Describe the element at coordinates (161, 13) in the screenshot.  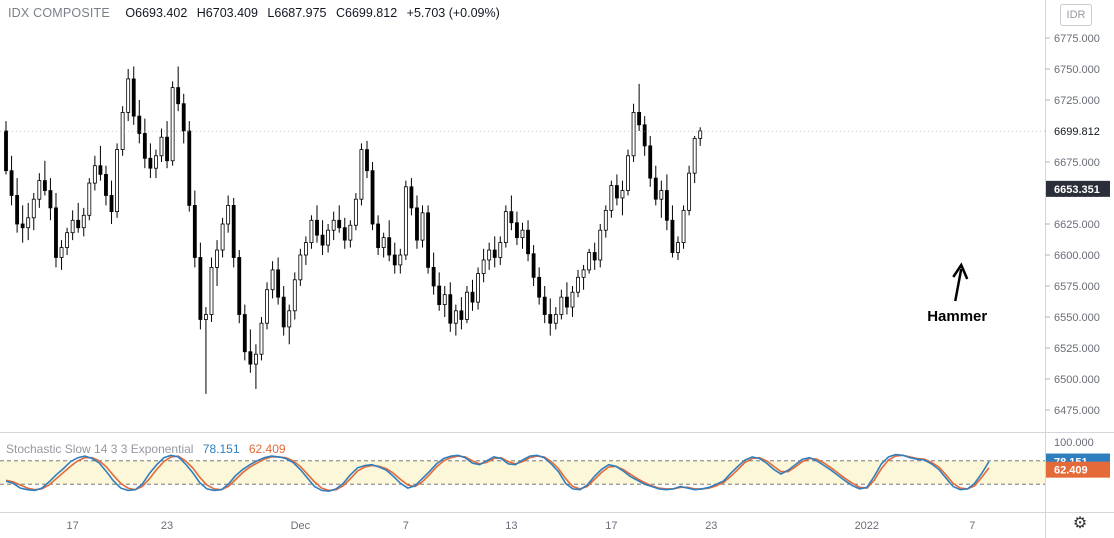
I see `open-value: 6693.402` at that location.